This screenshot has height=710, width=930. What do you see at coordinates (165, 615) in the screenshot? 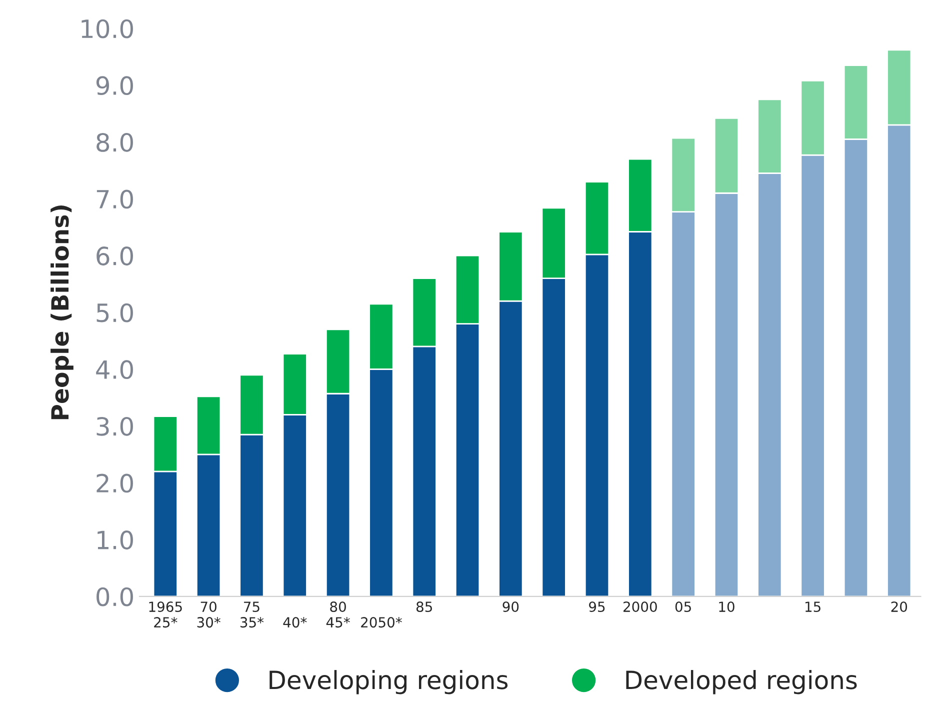
I see `x-tick-label: 1965 25*` at bounding box center [165, 615].